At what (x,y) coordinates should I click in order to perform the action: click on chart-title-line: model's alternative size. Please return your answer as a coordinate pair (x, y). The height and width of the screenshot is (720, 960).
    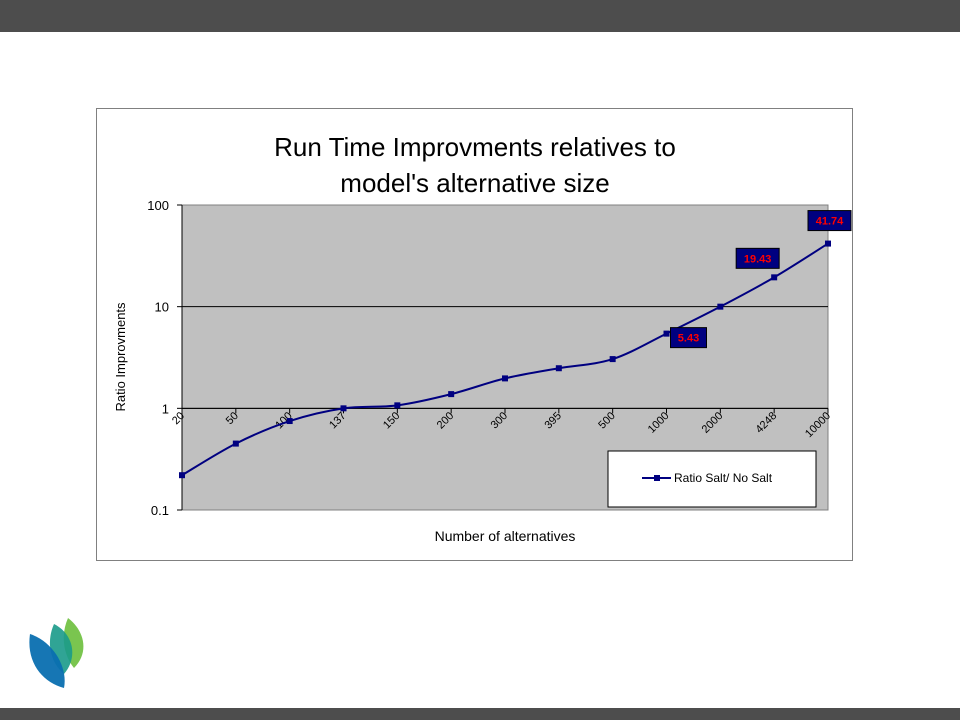
    Looking at the image, I should click on (474, 183).